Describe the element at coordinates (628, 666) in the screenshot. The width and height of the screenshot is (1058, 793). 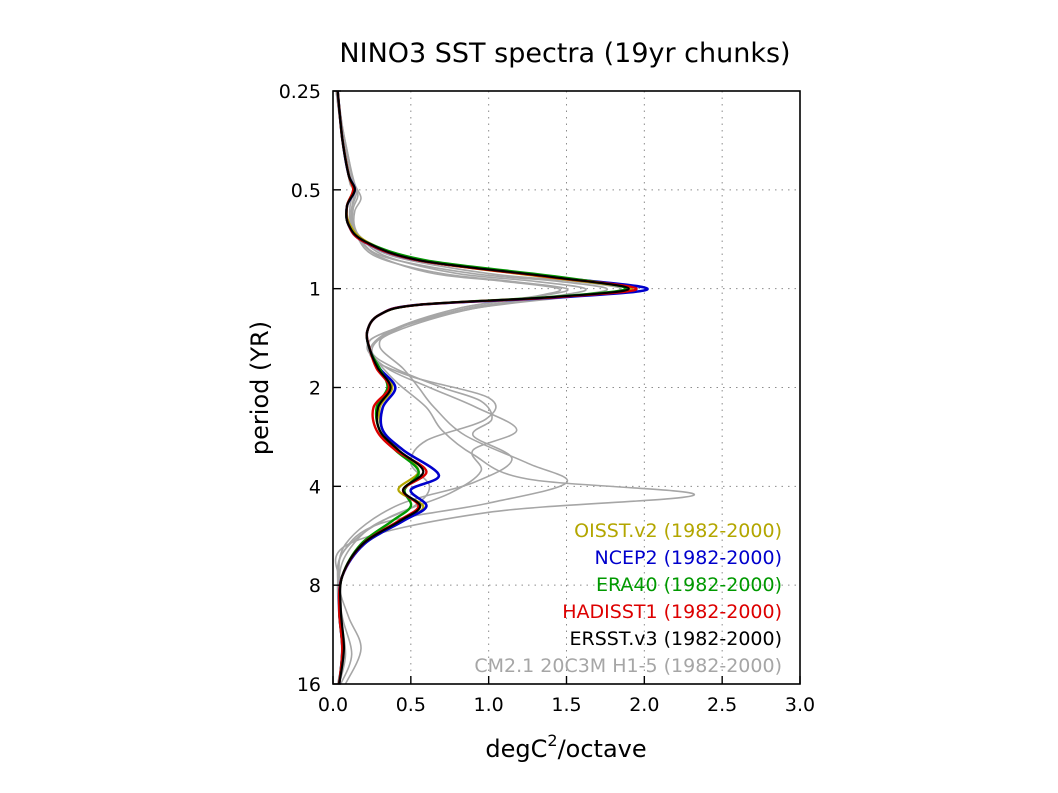
I see `legend-entry: CM2.1 20C3M H1-5 (1982-2000)` at that location.